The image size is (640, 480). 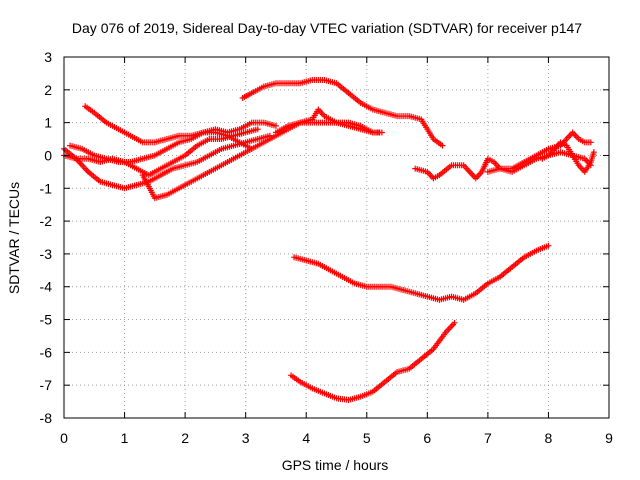 What do you see at coordinates (246, 438) in the screenshot?
I see `x-tick-label: 3` at bounding box center [246, 438].